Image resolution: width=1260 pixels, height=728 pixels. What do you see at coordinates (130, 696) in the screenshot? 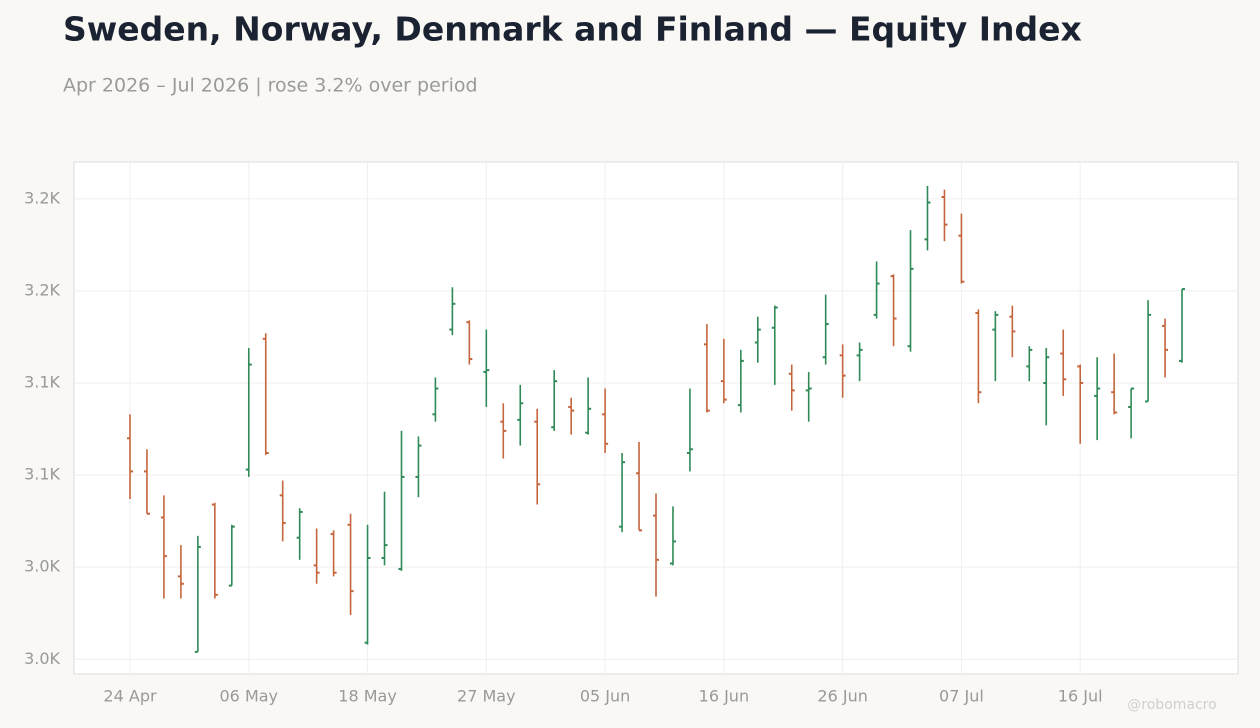
I see `x-tick-label: 24 Apr` at bounding box center [130, 696].